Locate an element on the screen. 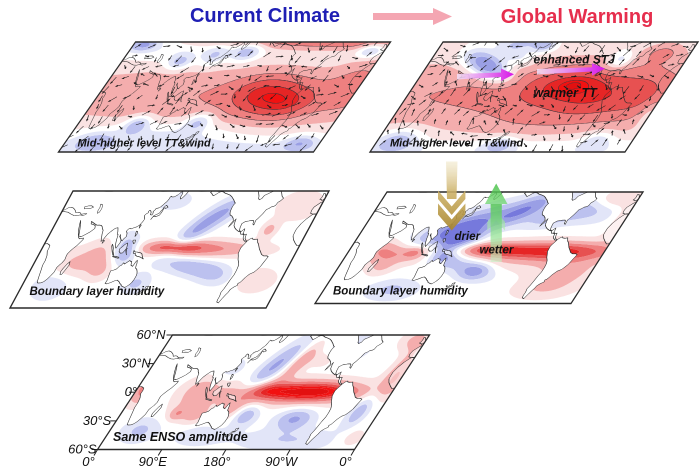  svg-text: Same ENSO amplitude is located at coordinates (180, 437).